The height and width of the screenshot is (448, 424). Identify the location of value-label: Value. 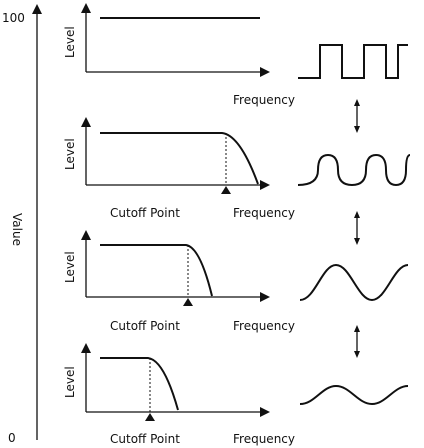
(17, 229).